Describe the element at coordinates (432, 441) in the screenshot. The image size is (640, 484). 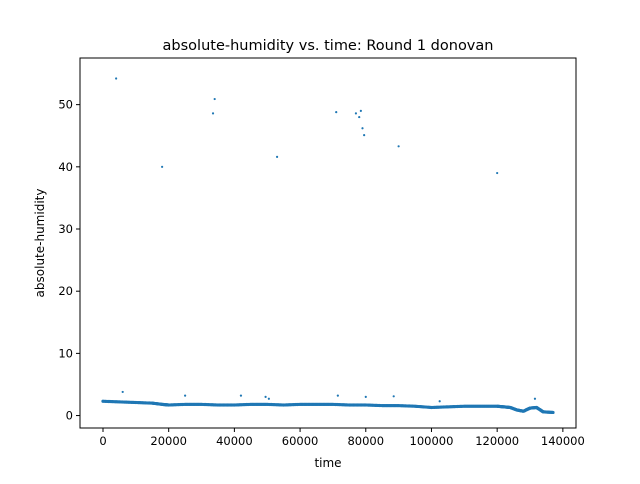
I see `x-tick-label: 100000` at that location.